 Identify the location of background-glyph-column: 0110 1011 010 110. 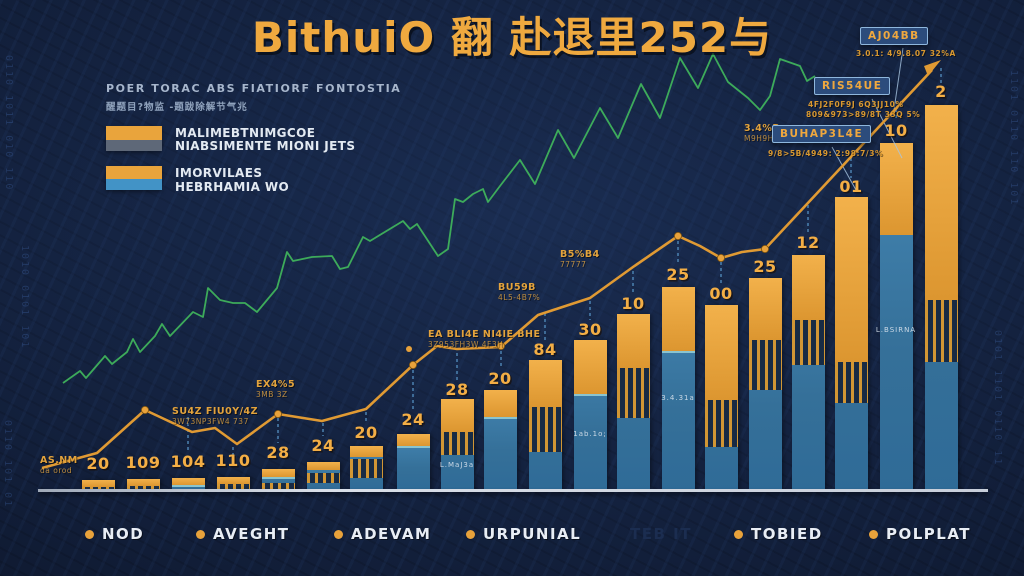
(8, 123).